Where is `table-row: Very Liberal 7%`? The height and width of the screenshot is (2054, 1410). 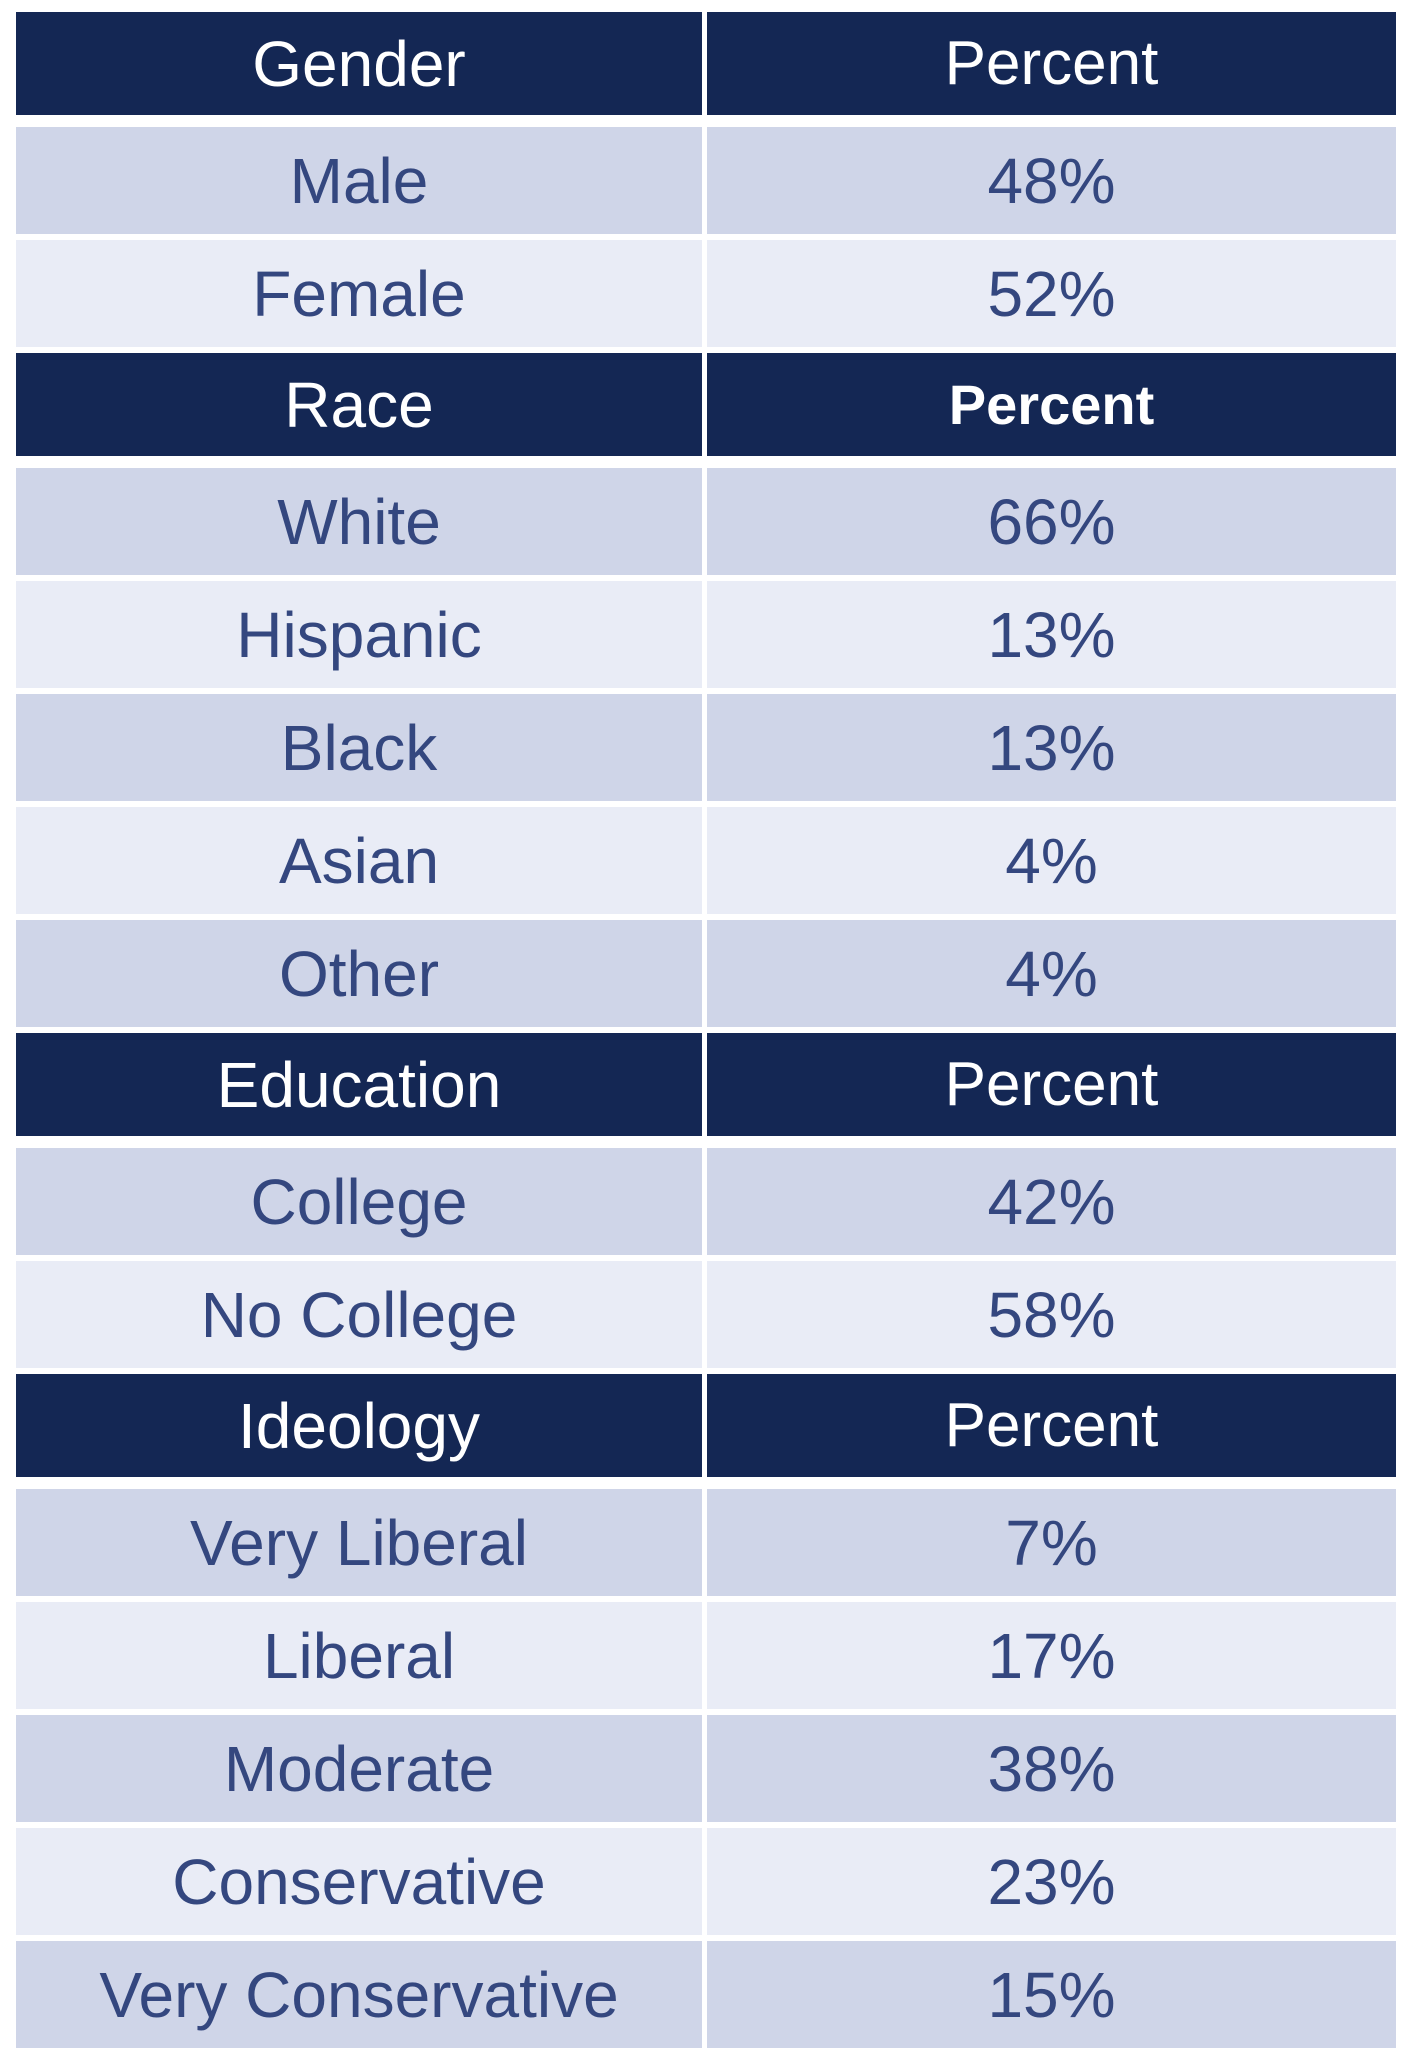 table-row: Very Liberal 7% is located at coordinates (706, 1542).